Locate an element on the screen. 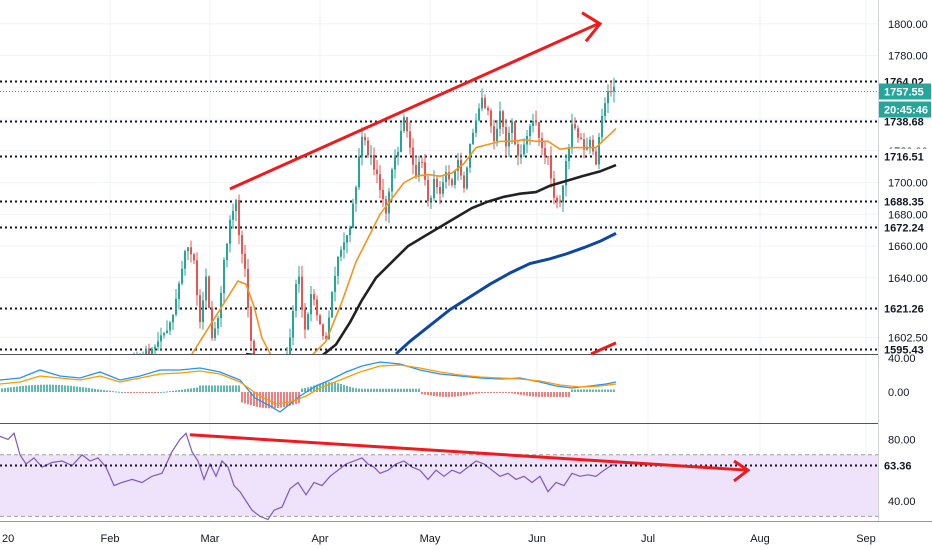  rsi-tick-label: 40.00 is located at coordinates (902, 502).